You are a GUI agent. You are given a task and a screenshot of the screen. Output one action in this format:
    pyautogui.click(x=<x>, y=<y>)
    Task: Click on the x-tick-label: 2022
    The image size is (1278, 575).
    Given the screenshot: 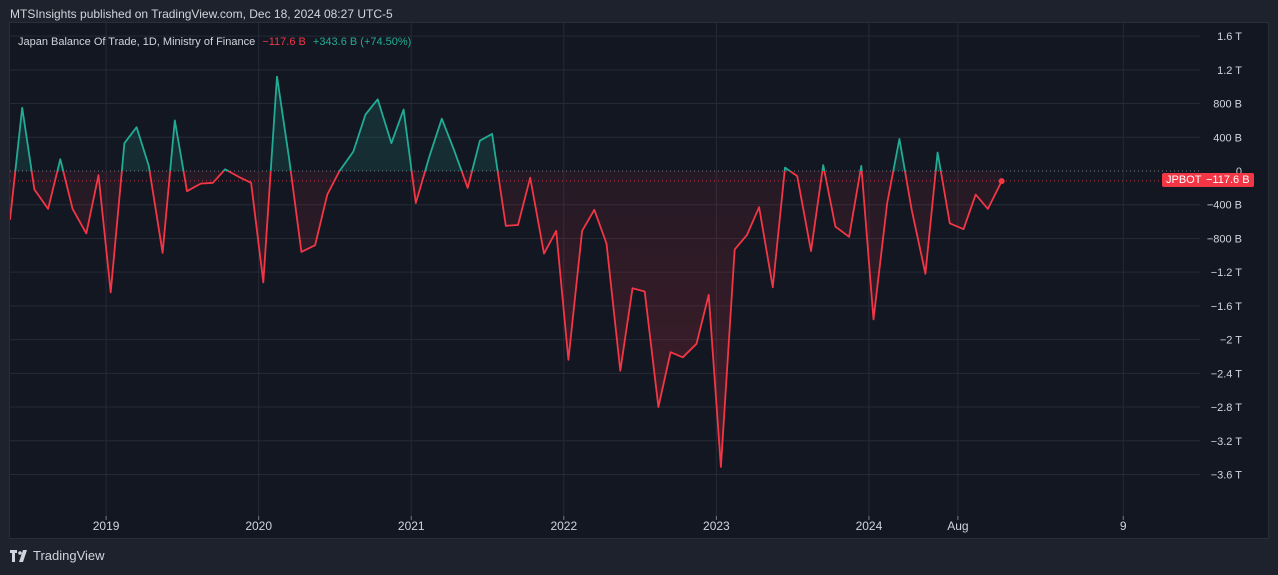 What is the action you would take?
    pyautogui.click(x=563, y=526)
    